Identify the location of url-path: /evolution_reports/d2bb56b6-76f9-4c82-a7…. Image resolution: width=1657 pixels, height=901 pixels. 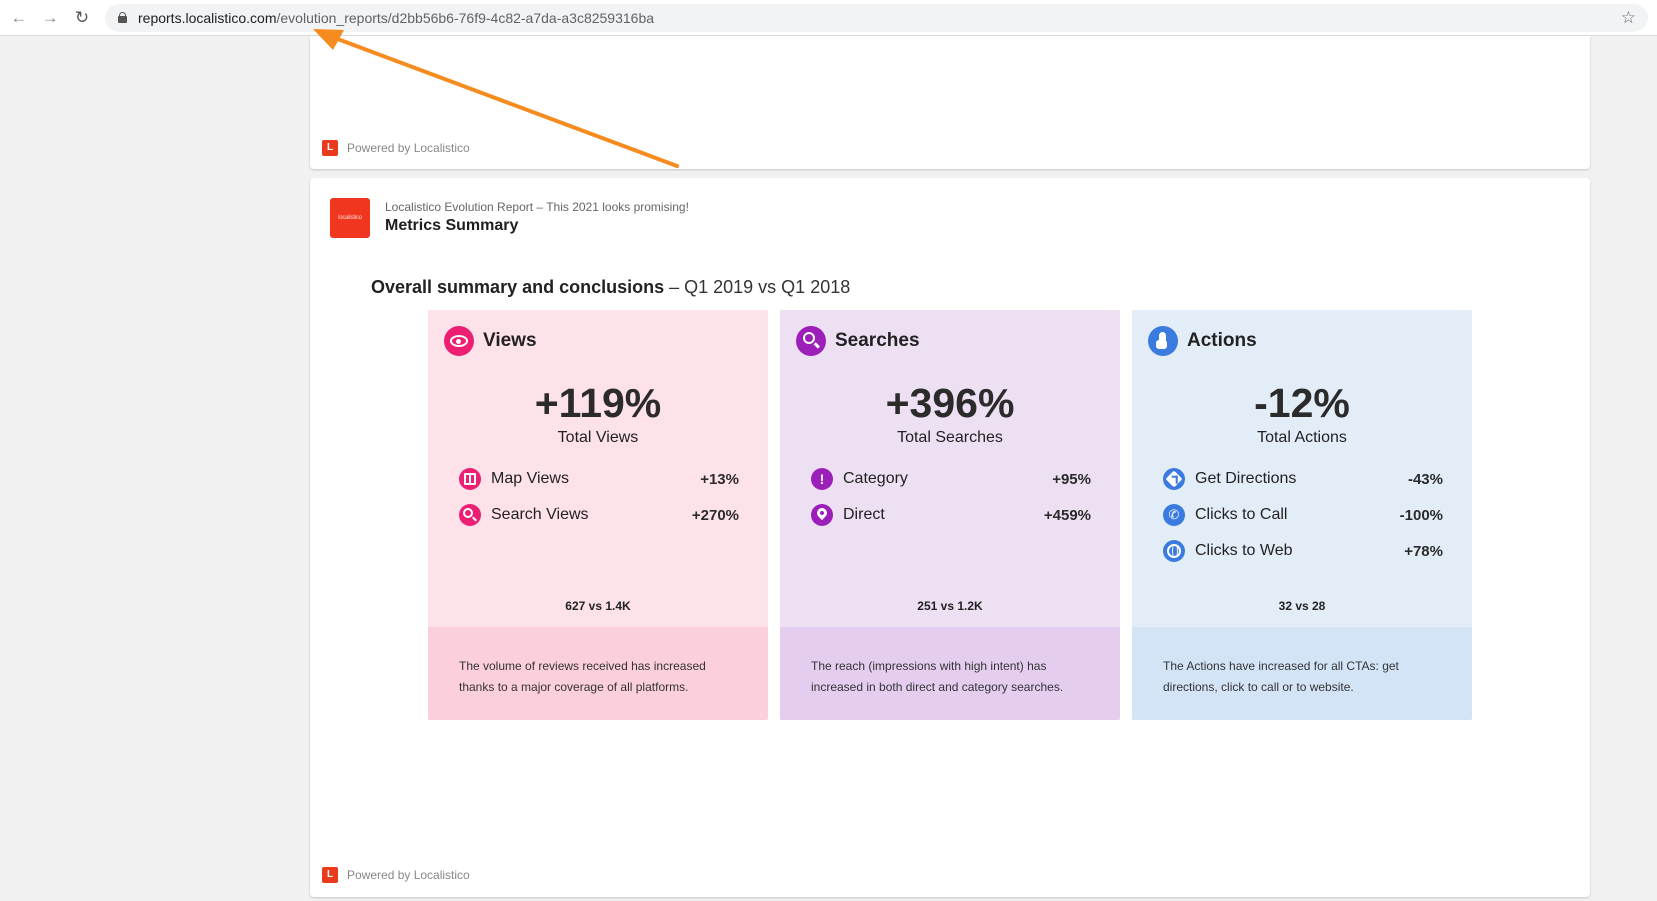
(465, 18).